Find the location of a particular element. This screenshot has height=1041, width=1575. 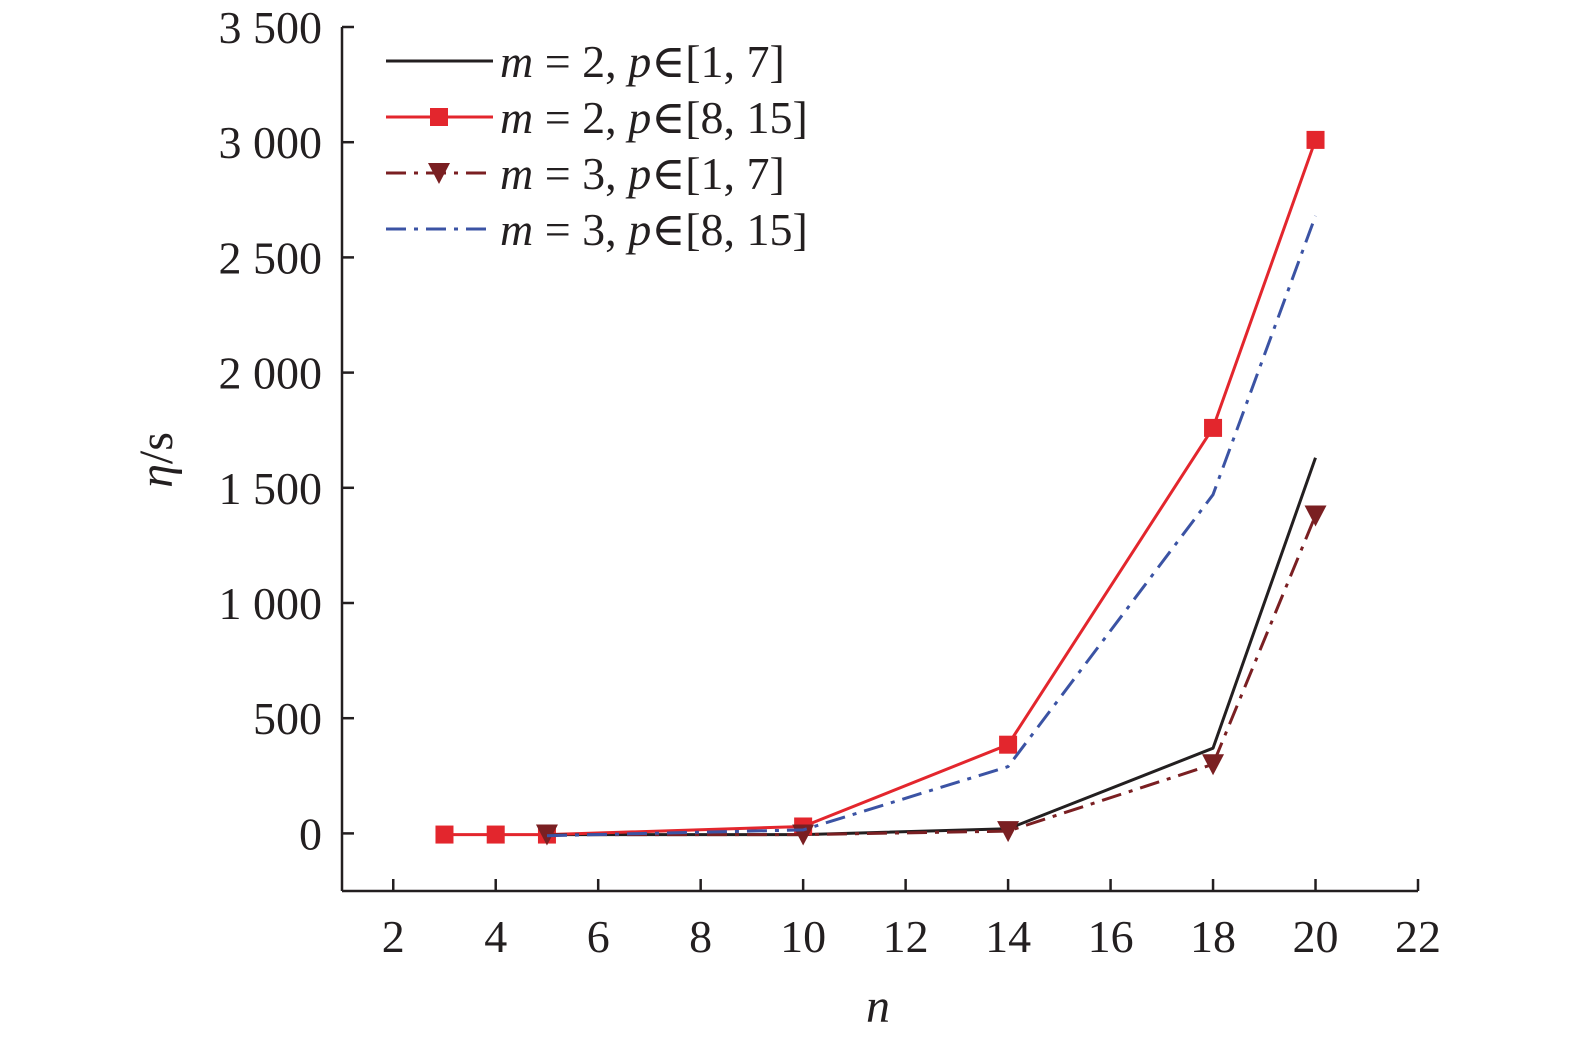

y-tick-label: 1 000 is located at coordinates (271, 603).